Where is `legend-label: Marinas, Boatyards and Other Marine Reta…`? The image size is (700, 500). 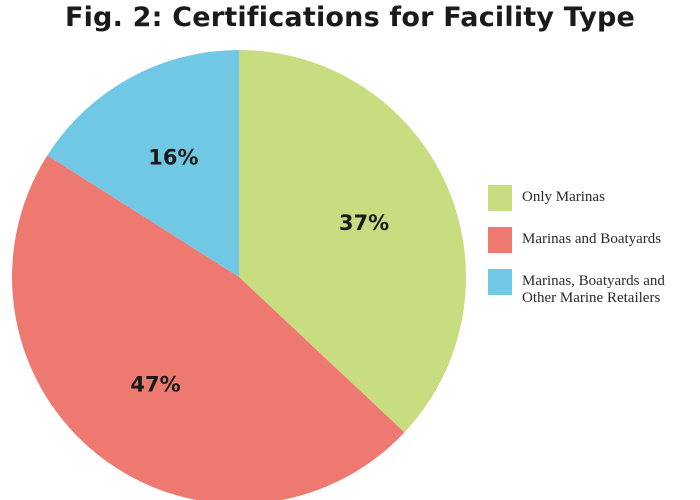 legend-label: Marinas, Boatyards and Other Marine Reta… is located at coordinates (593, 289).